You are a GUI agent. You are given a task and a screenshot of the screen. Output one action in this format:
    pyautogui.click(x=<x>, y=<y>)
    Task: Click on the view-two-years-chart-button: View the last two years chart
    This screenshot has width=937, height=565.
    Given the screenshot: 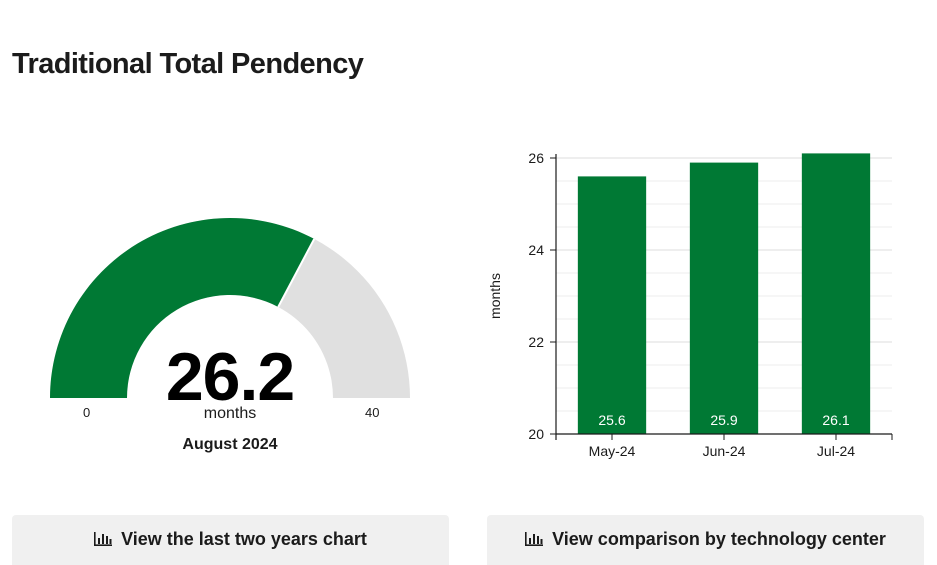 What is the action you would take?
    pyautogui.click(x=230, y=540)
    